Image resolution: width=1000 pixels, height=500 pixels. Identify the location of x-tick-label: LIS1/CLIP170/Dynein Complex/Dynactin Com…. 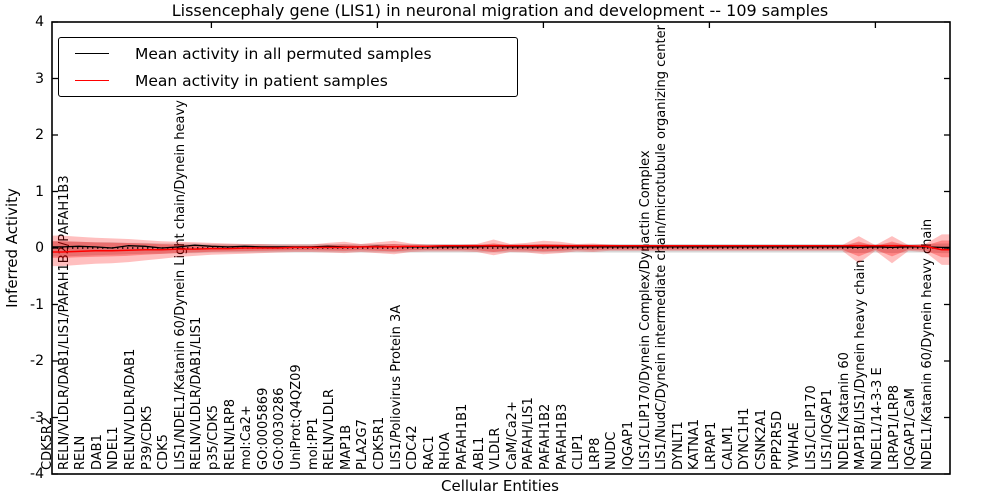
(645, 310).